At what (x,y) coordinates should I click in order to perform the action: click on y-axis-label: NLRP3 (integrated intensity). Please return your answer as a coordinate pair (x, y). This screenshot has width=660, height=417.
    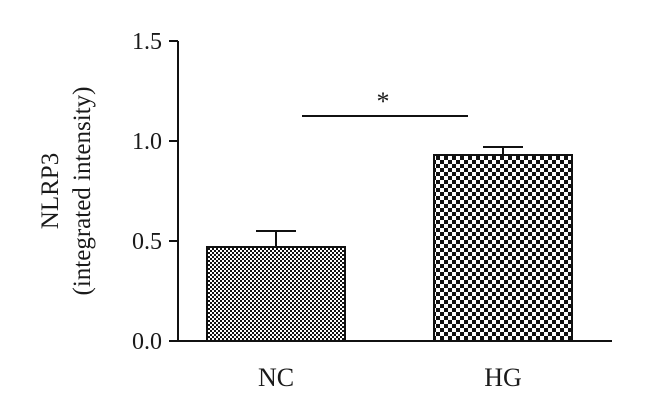
    Looking at the image, I should click on (66, 191).